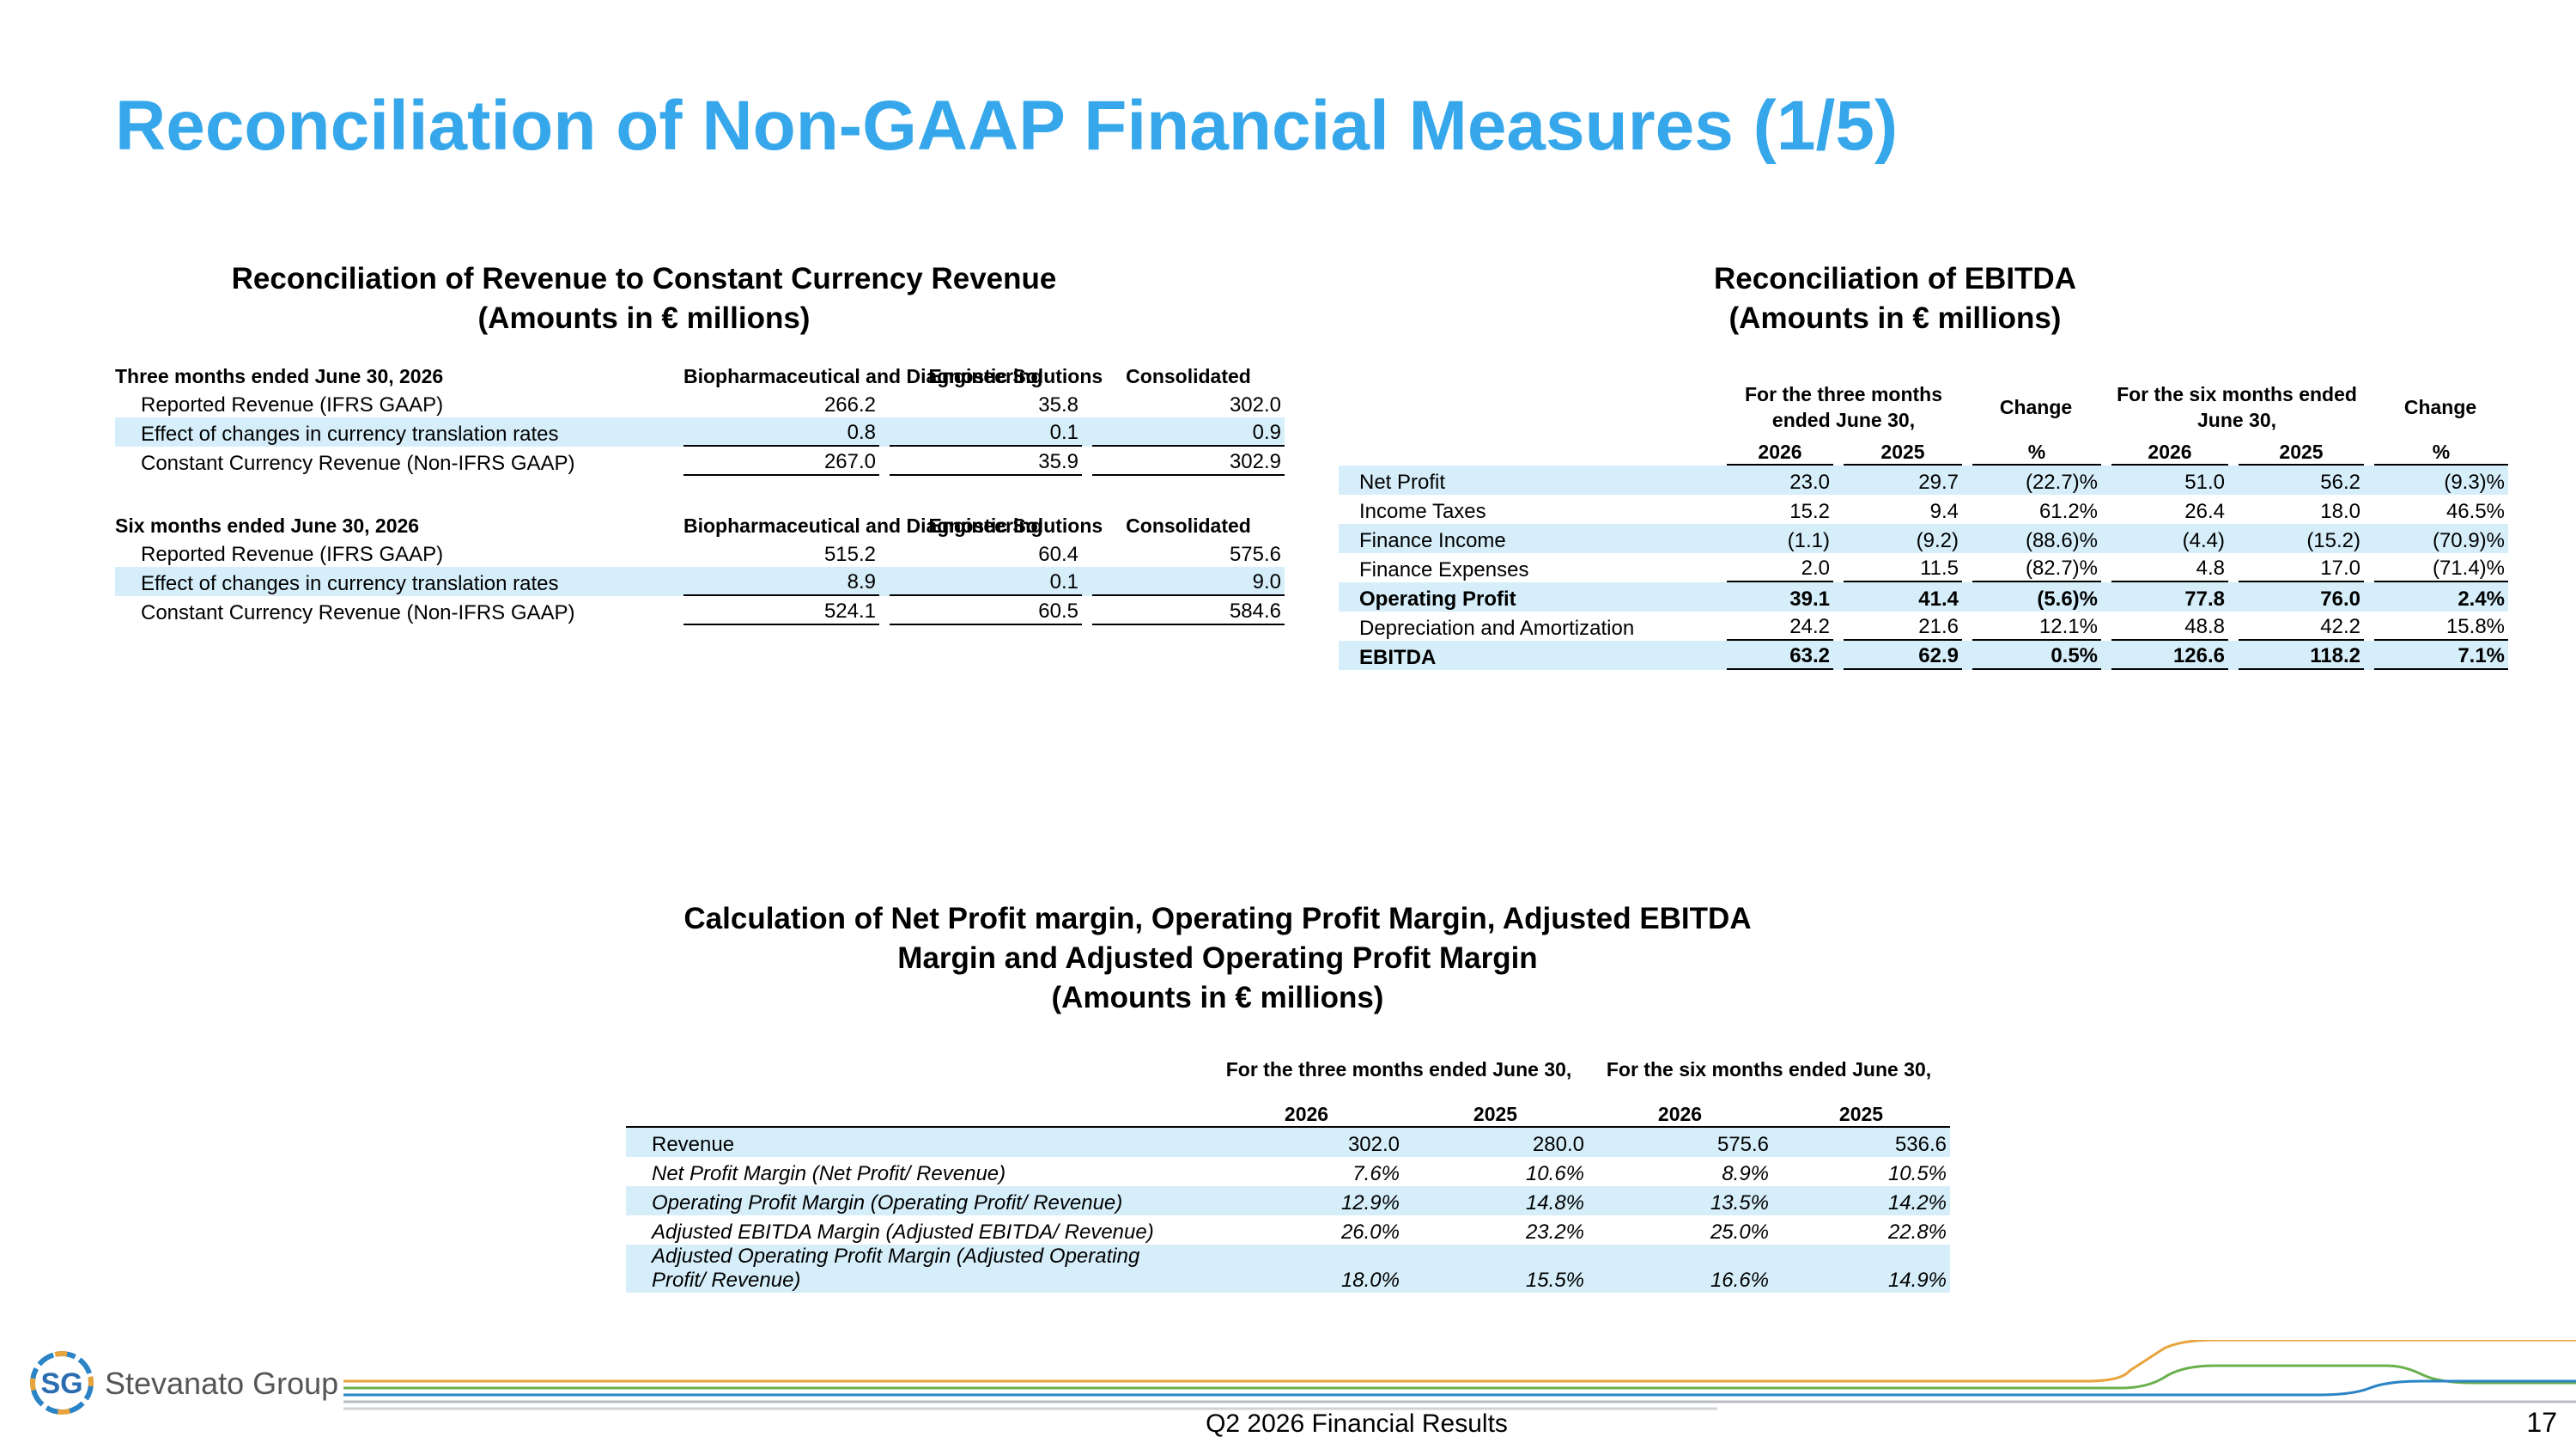 This screenshot has height=1449, width=2576. I want to click on value-cell: 62.9, so click(1898, 655).